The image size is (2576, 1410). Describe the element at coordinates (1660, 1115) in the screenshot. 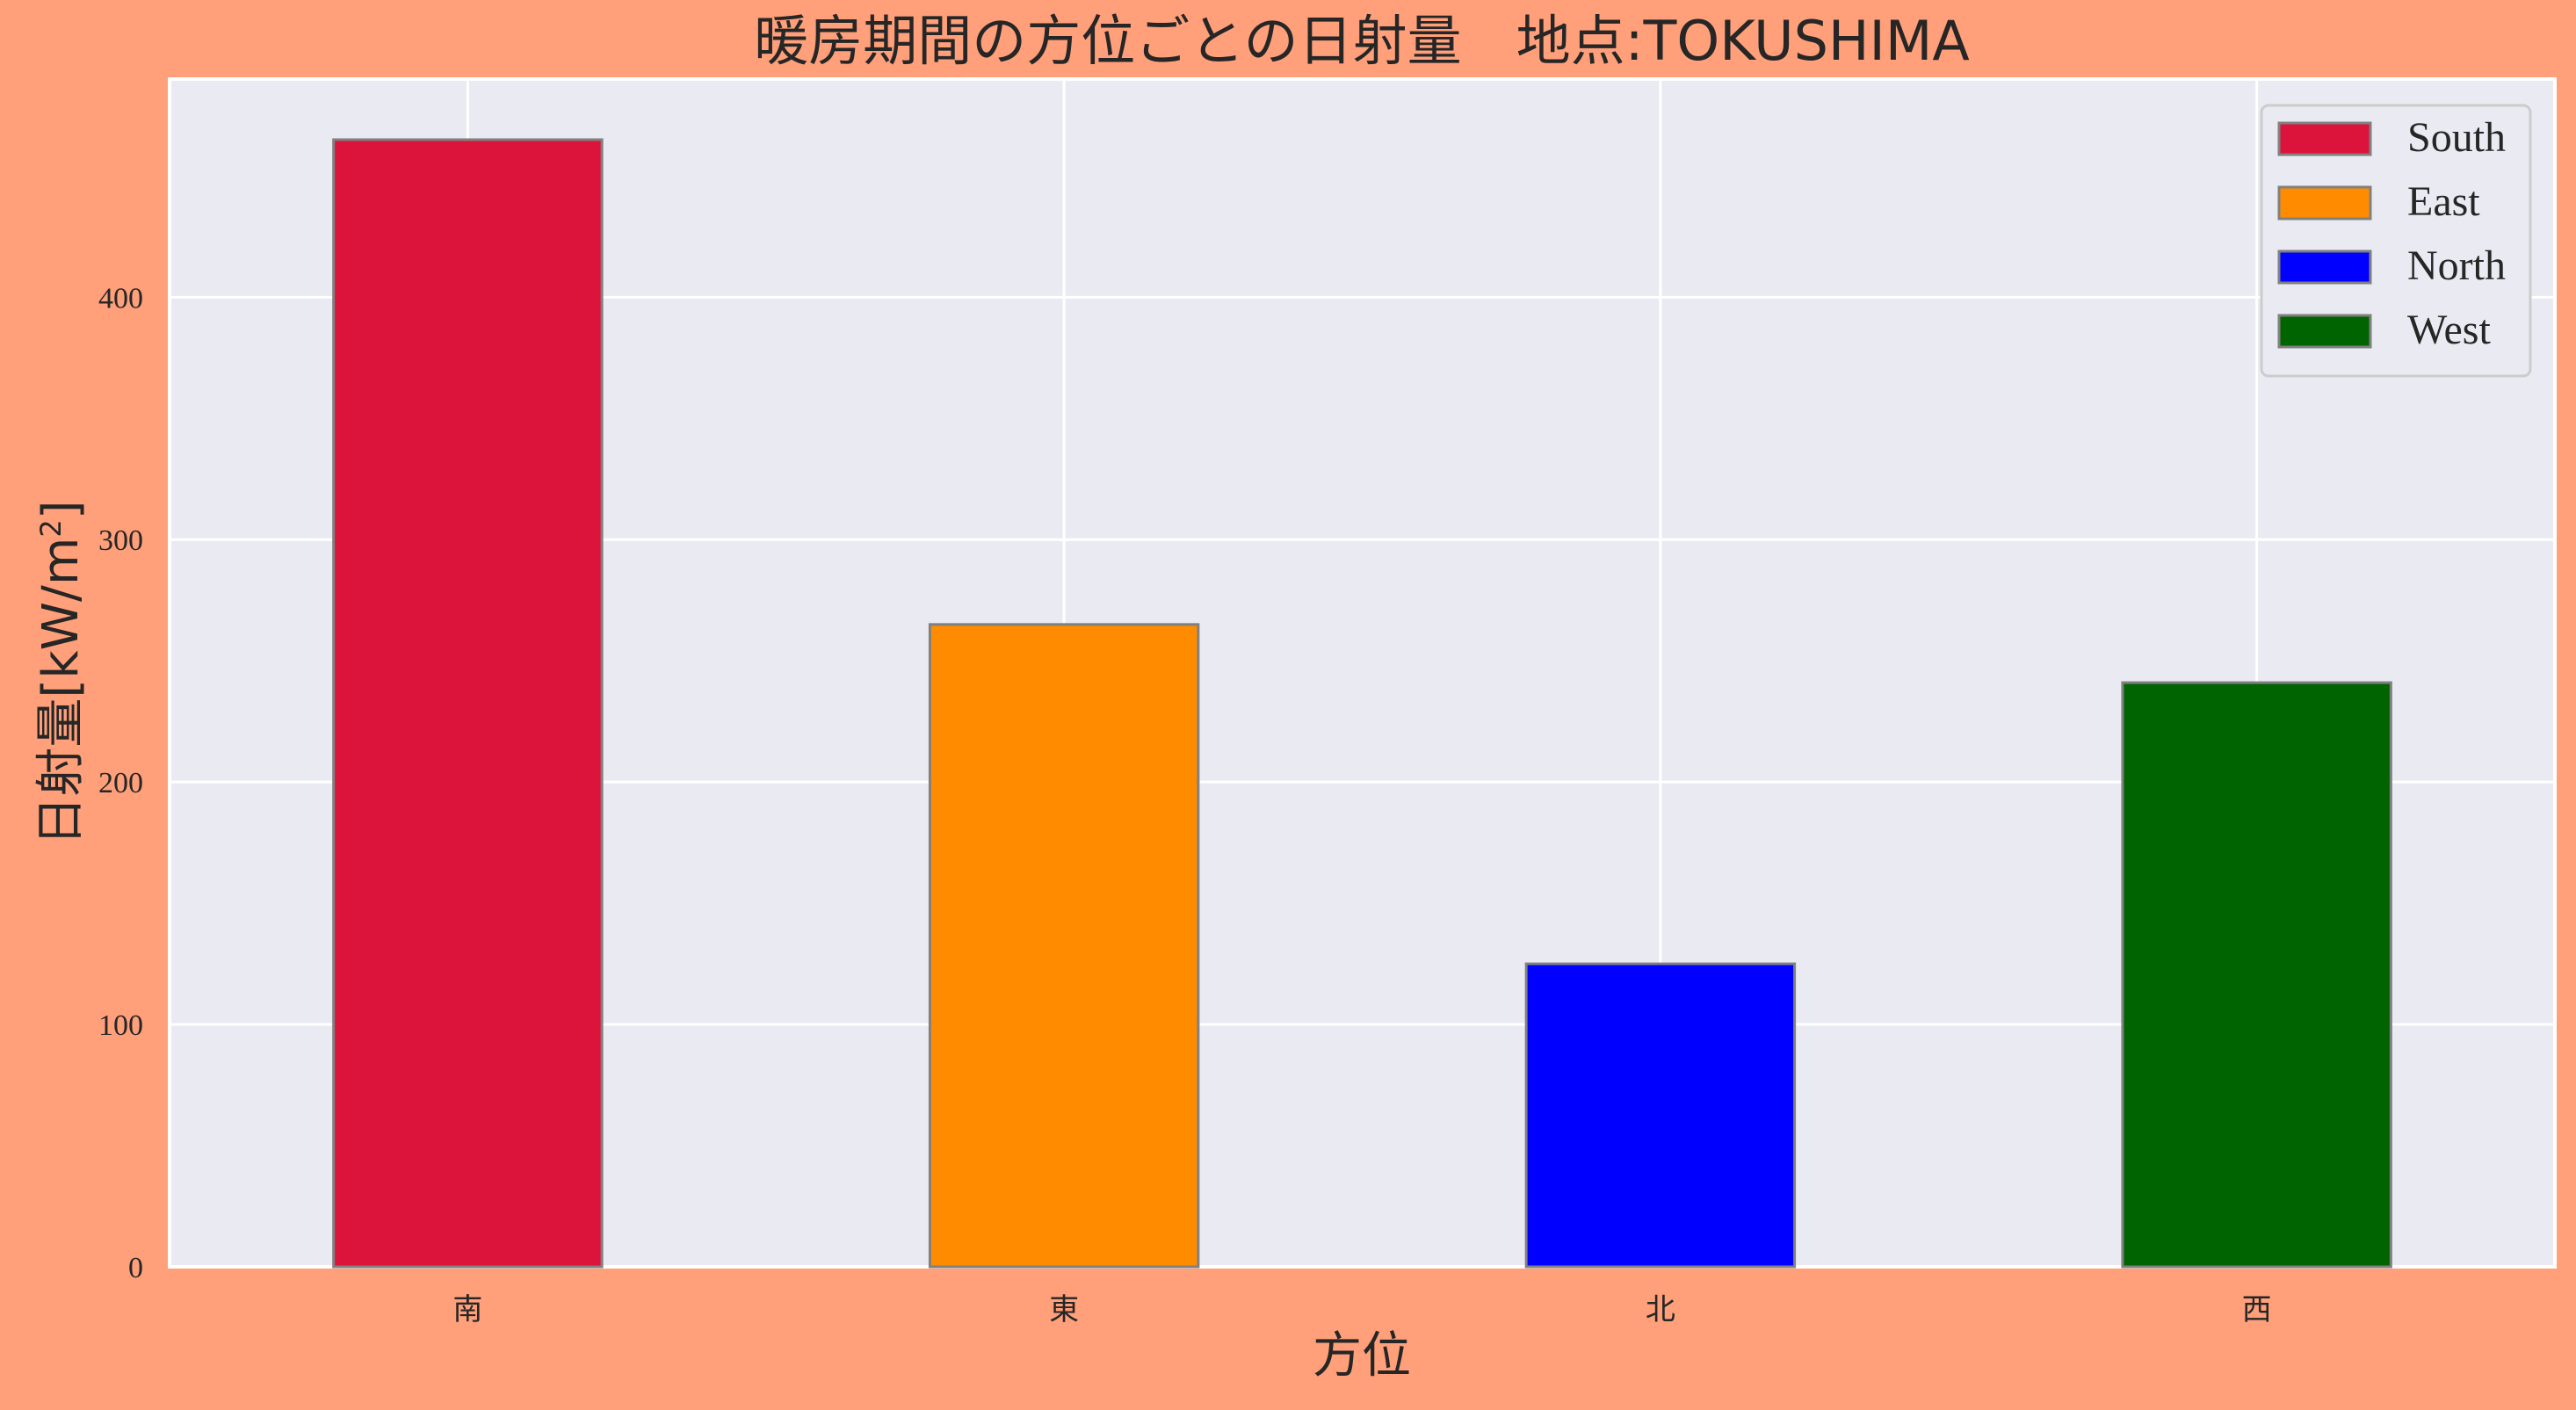

I see `bar-north` at that location.